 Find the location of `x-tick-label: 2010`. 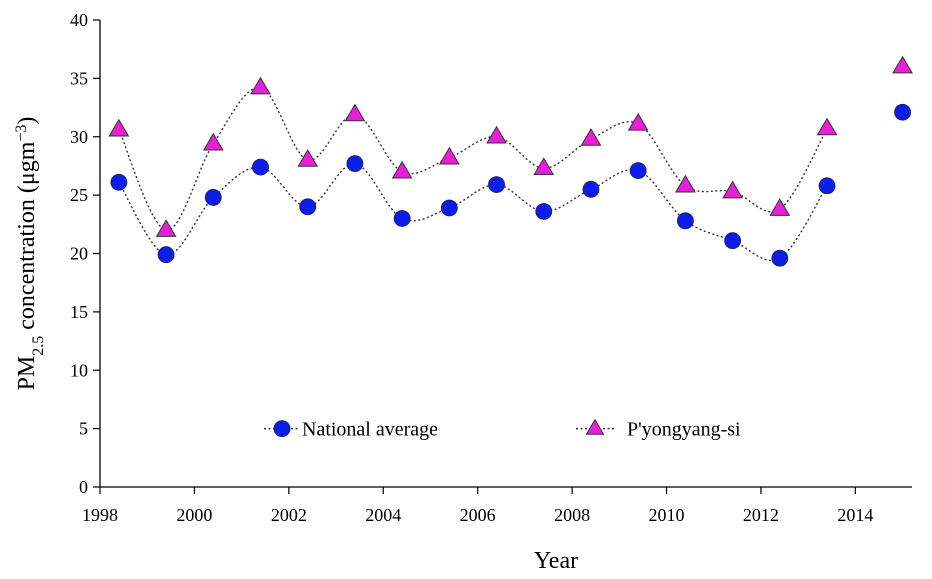

x-tick-label: 2010 is located at coordinates (667, 515).